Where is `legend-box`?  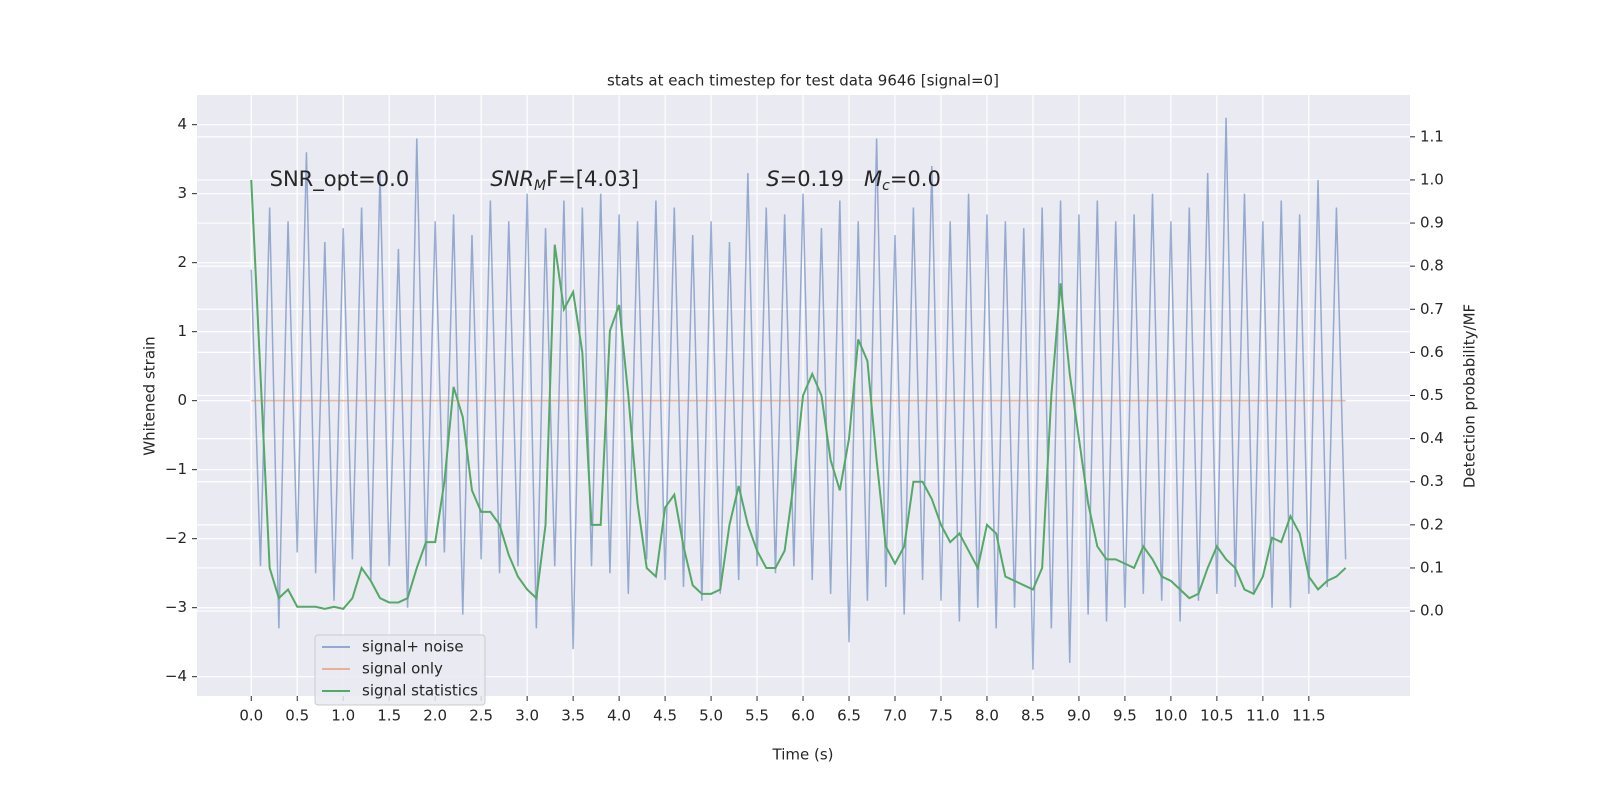
legend-box is located at coordinates (400, 670).